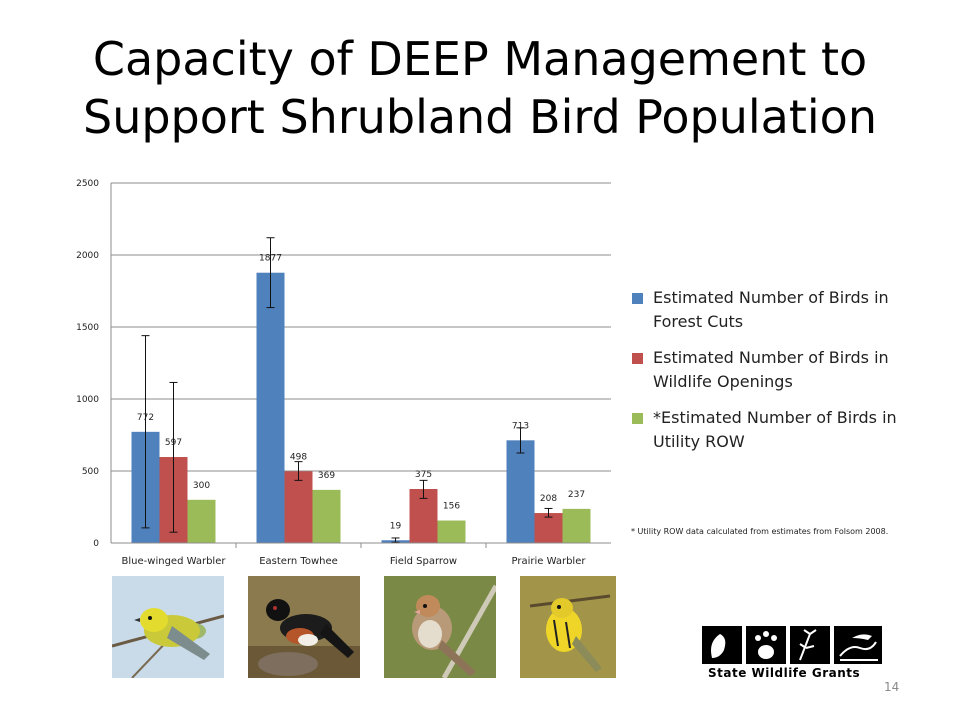 Image resolution: width=960 pixels, height=720 pixels. I want to click on logo-text: State Wildlife Grants, so click(784, 673).